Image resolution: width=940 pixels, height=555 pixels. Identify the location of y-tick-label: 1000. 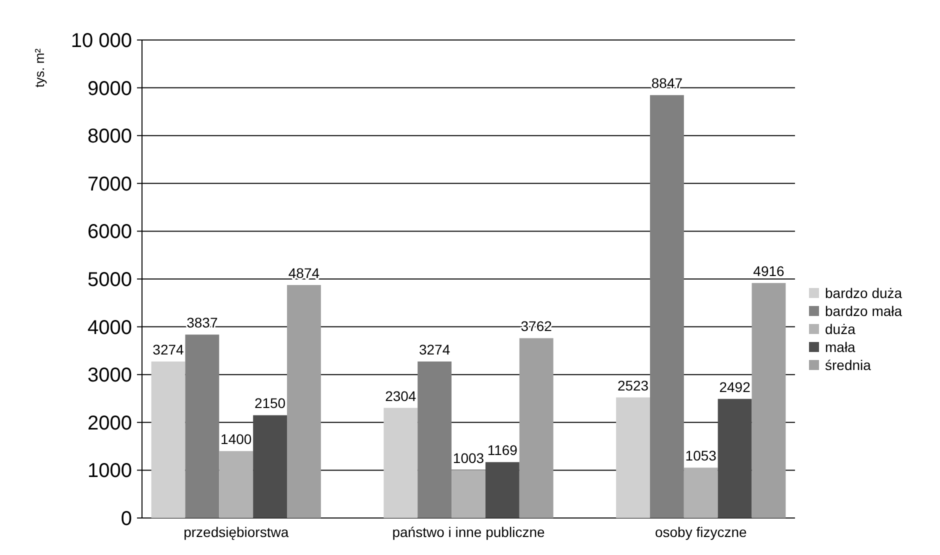
(110, 471).